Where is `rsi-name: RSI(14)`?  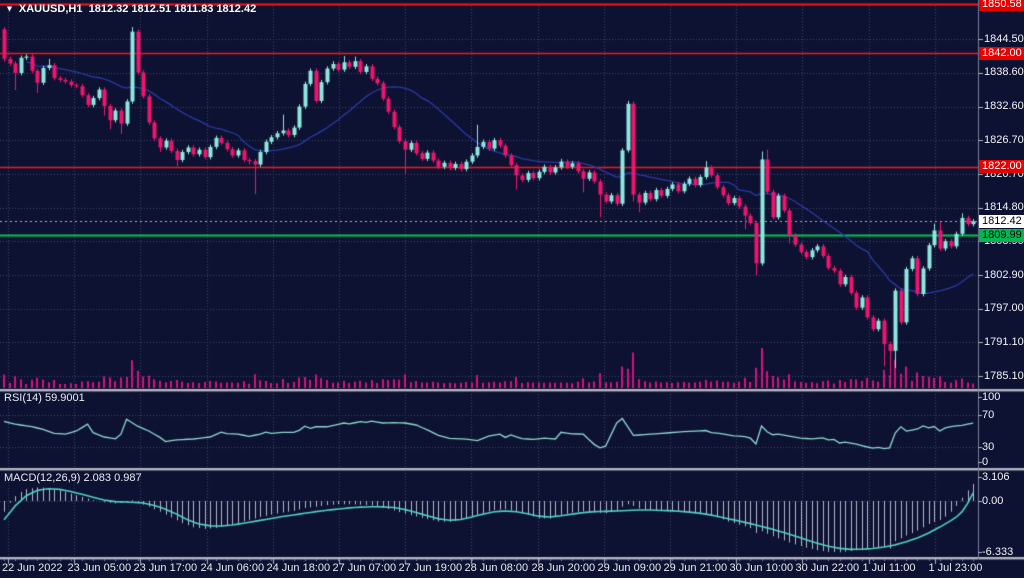
rsi-name: RSI(14) is located at coordinates (23, 398).